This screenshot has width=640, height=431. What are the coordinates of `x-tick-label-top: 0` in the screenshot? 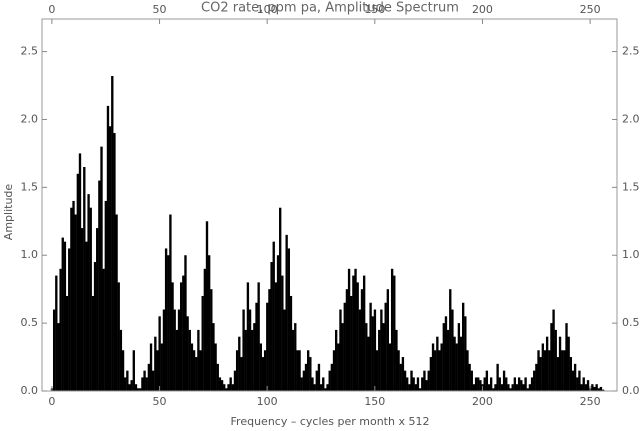 It's located at (51, 9).